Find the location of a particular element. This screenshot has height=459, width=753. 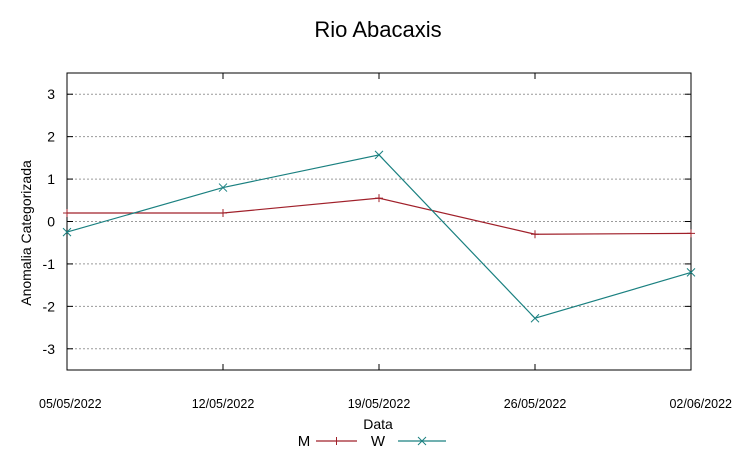

x-tick-label: 26/05/2022 is located at coordinates (535, 404).